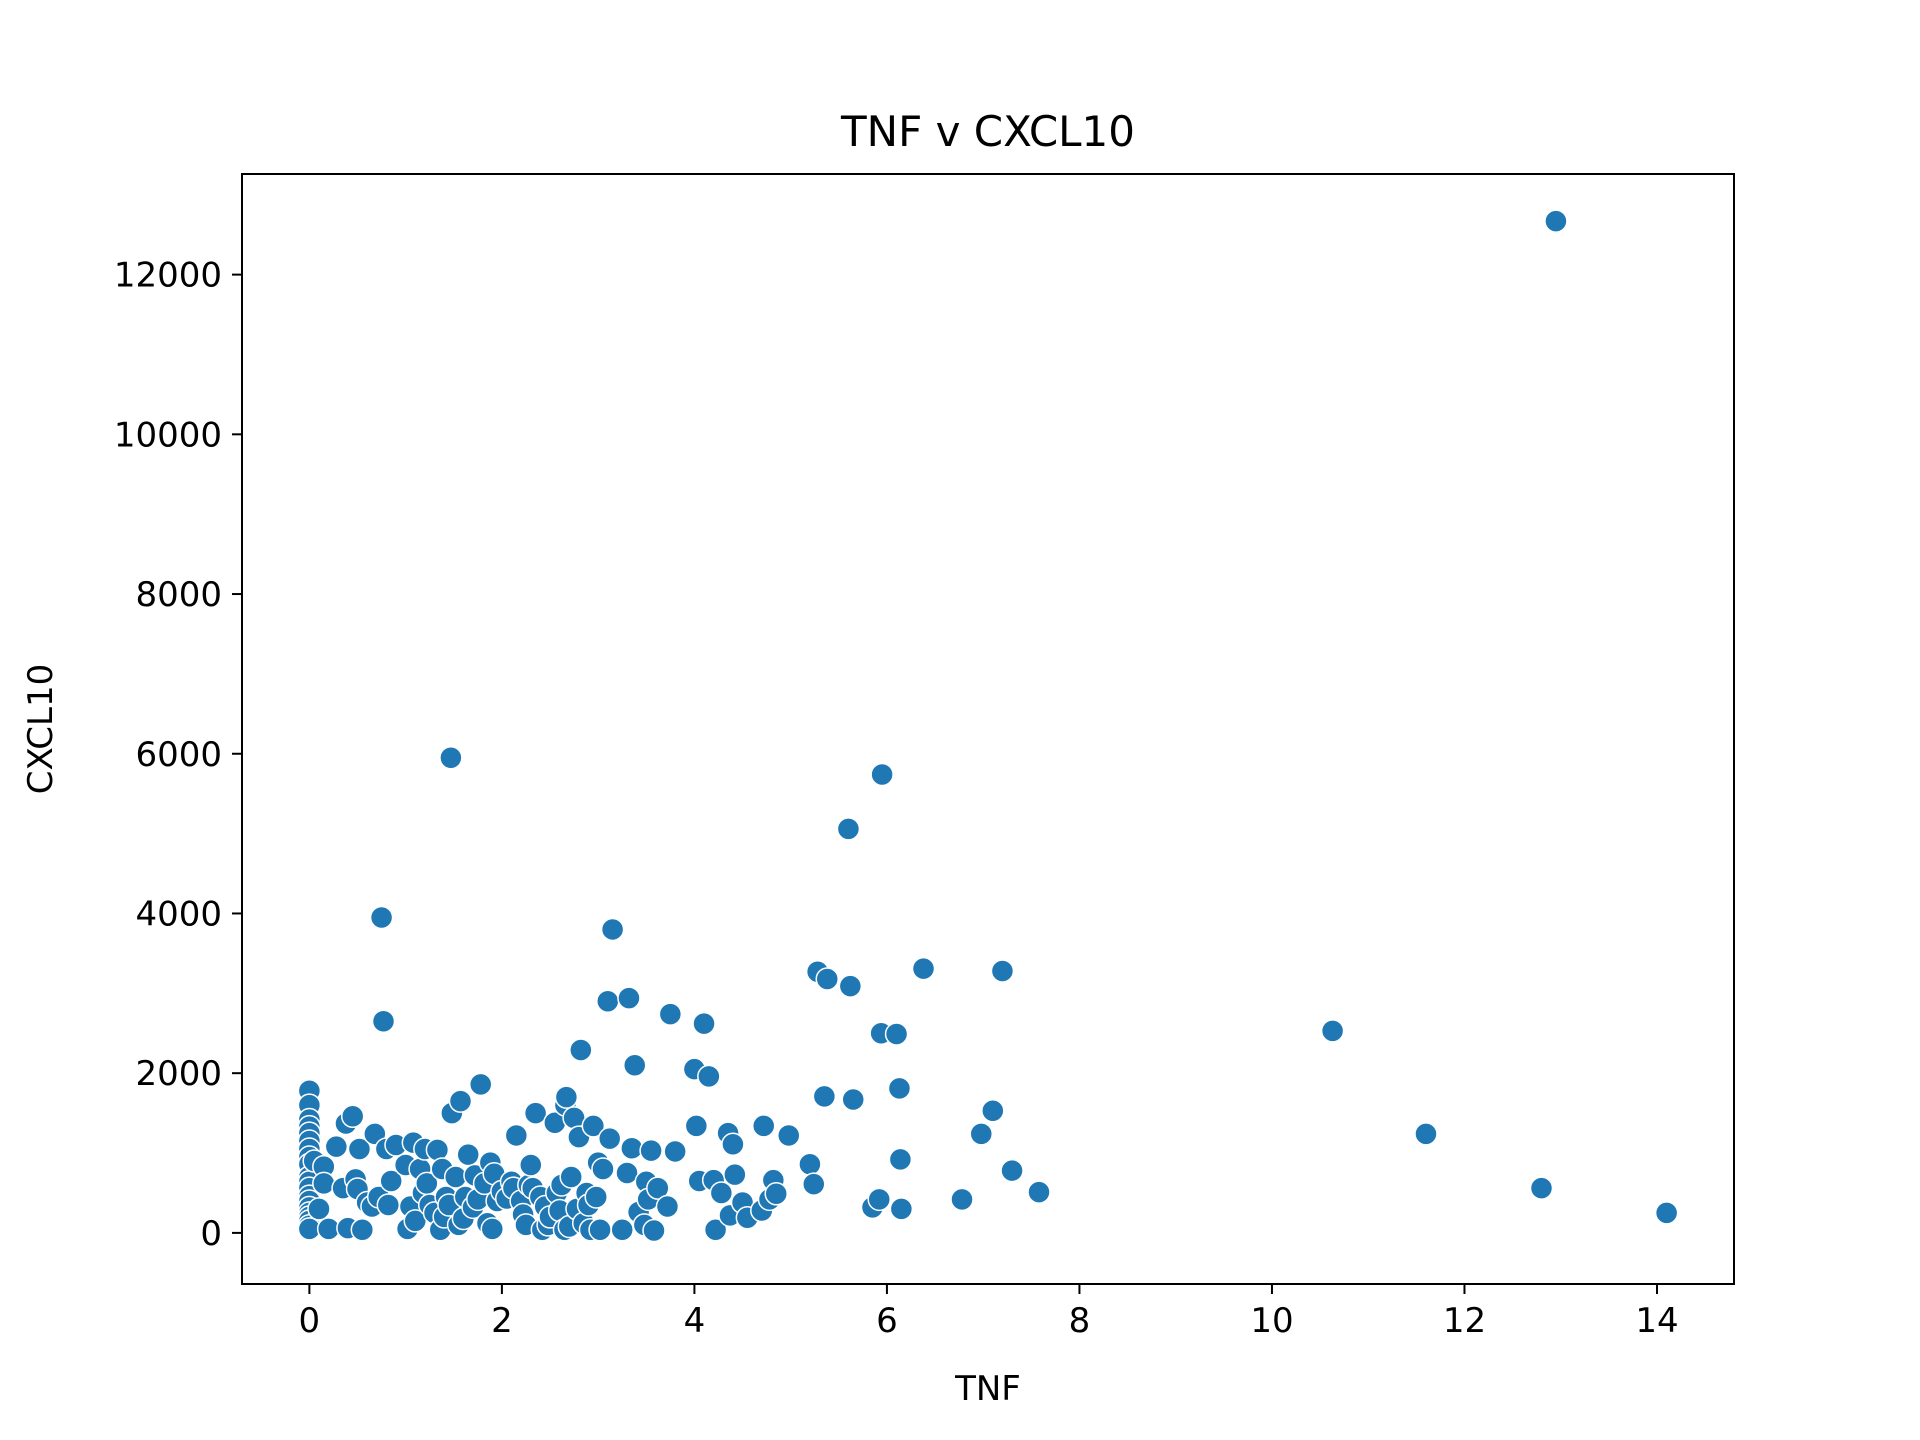 Image resolution: width=1920 pixels, height=1440 pixels. What do you see at coordinates (987, 131) in the screenshot?
I see `chart-title: TNF v CXCL10` at bounding box center [987, 131].